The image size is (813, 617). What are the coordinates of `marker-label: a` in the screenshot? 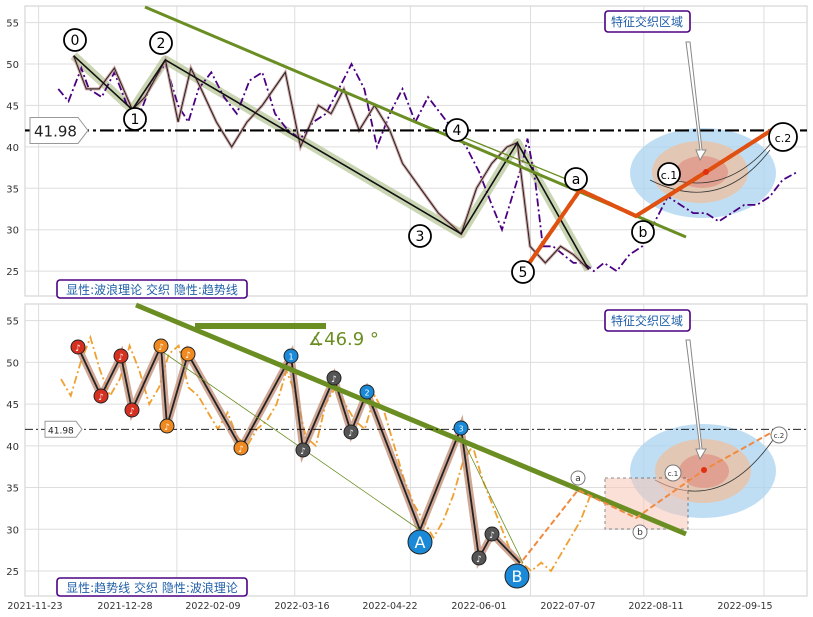 It's located at (578, 479).